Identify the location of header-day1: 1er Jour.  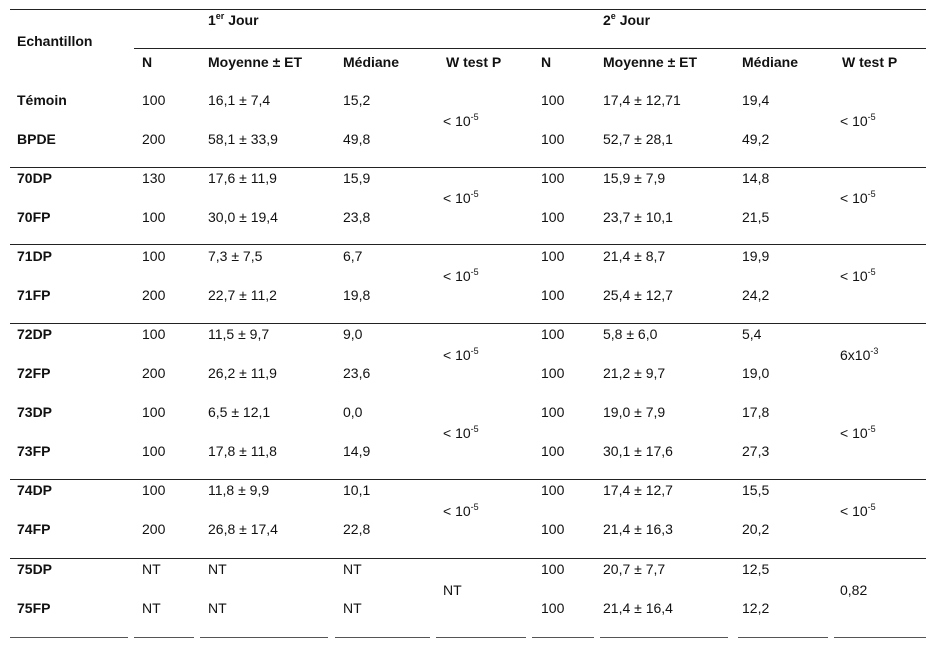
(233, 20).